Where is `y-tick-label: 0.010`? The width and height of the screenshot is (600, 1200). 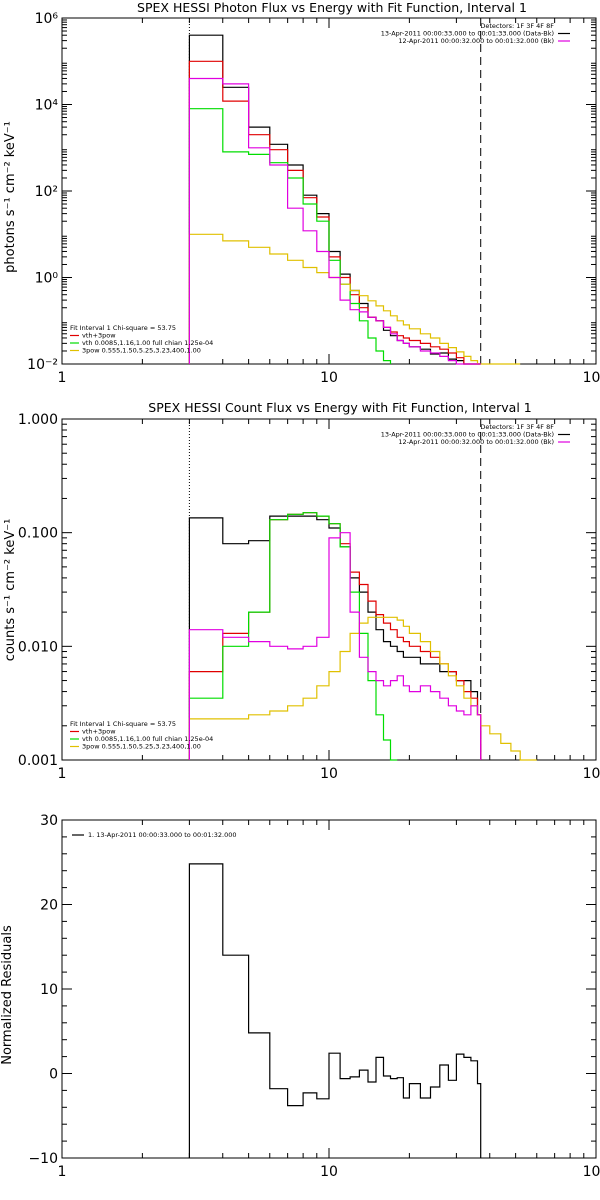
y-tick-label: 0.010 is located at coordinates (38, 647).